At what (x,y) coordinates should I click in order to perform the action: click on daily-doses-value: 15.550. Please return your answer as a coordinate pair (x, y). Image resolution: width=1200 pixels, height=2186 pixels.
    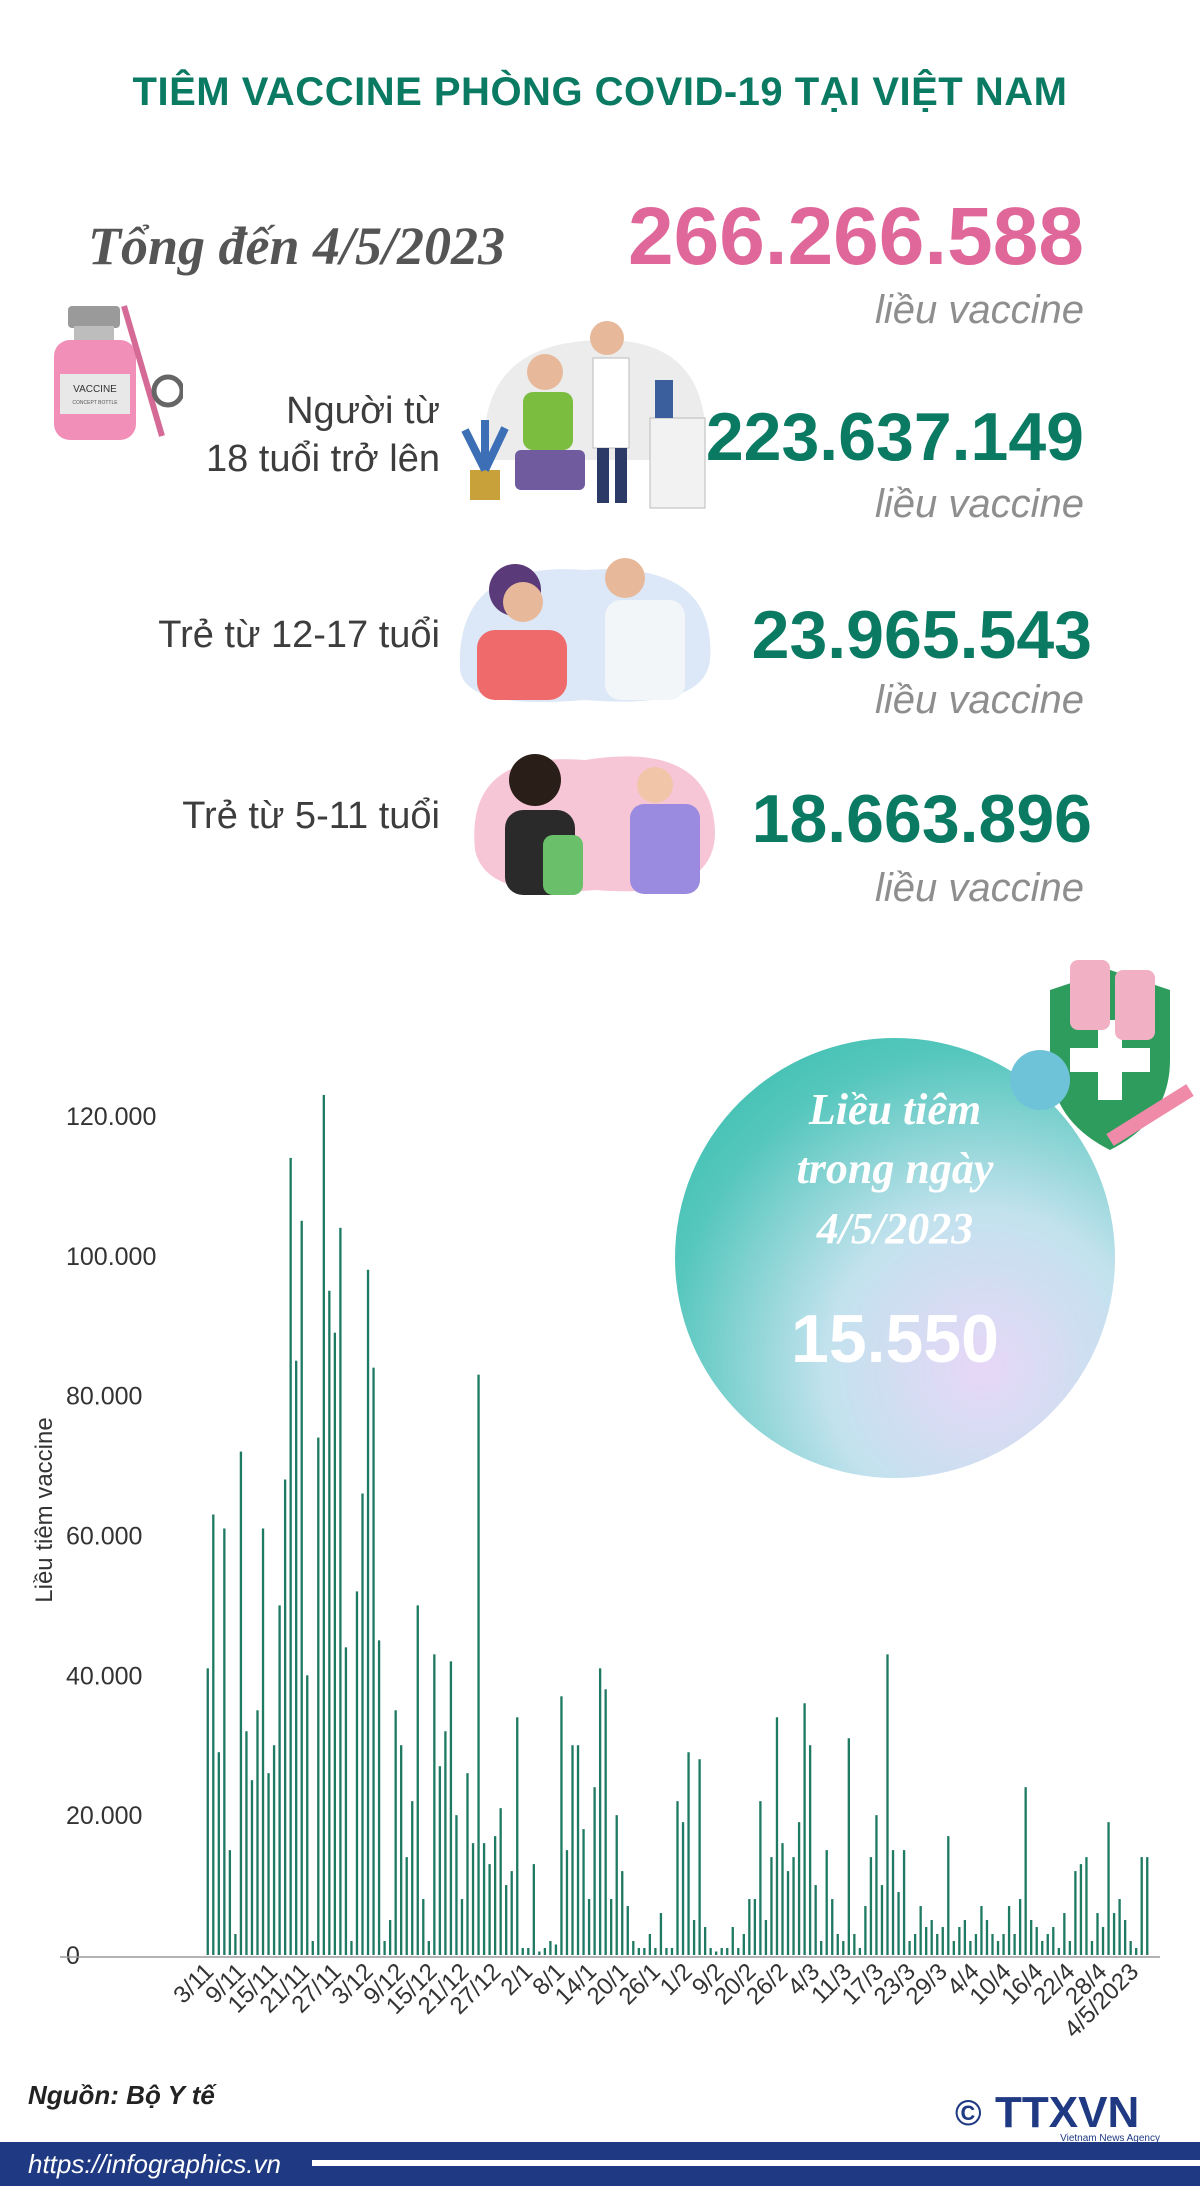
    Looking at the image, I should click on (895, 1339).